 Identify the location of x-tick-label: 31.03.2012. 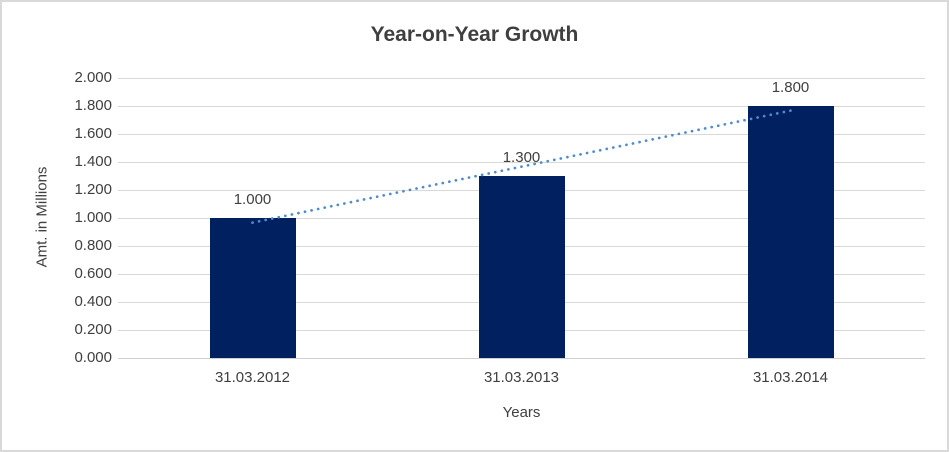
(252, 377).